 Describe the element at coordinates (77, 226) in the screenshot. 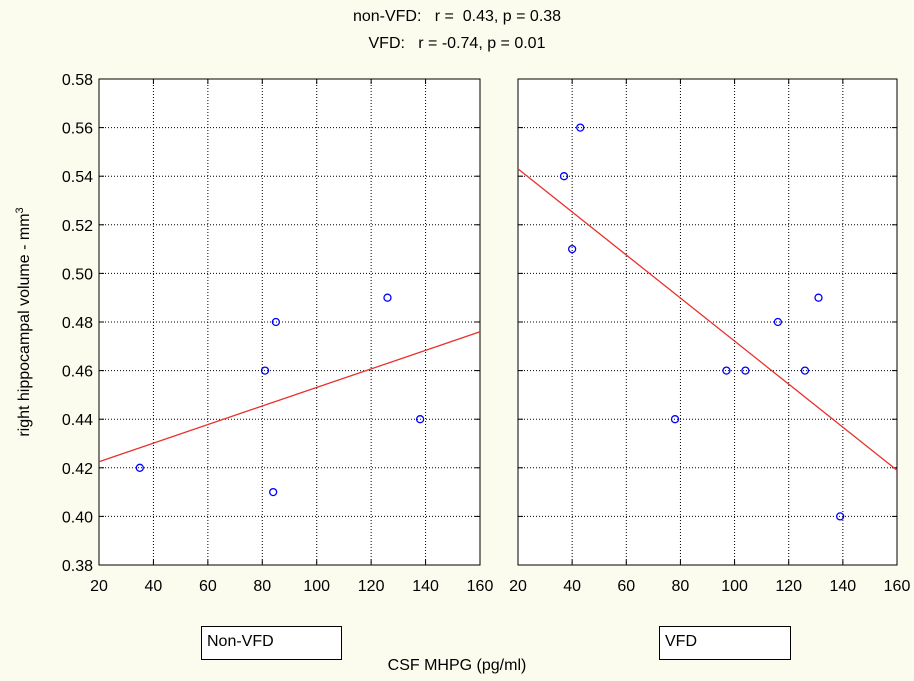

I see `y-tick-label: 0.52` at that location.